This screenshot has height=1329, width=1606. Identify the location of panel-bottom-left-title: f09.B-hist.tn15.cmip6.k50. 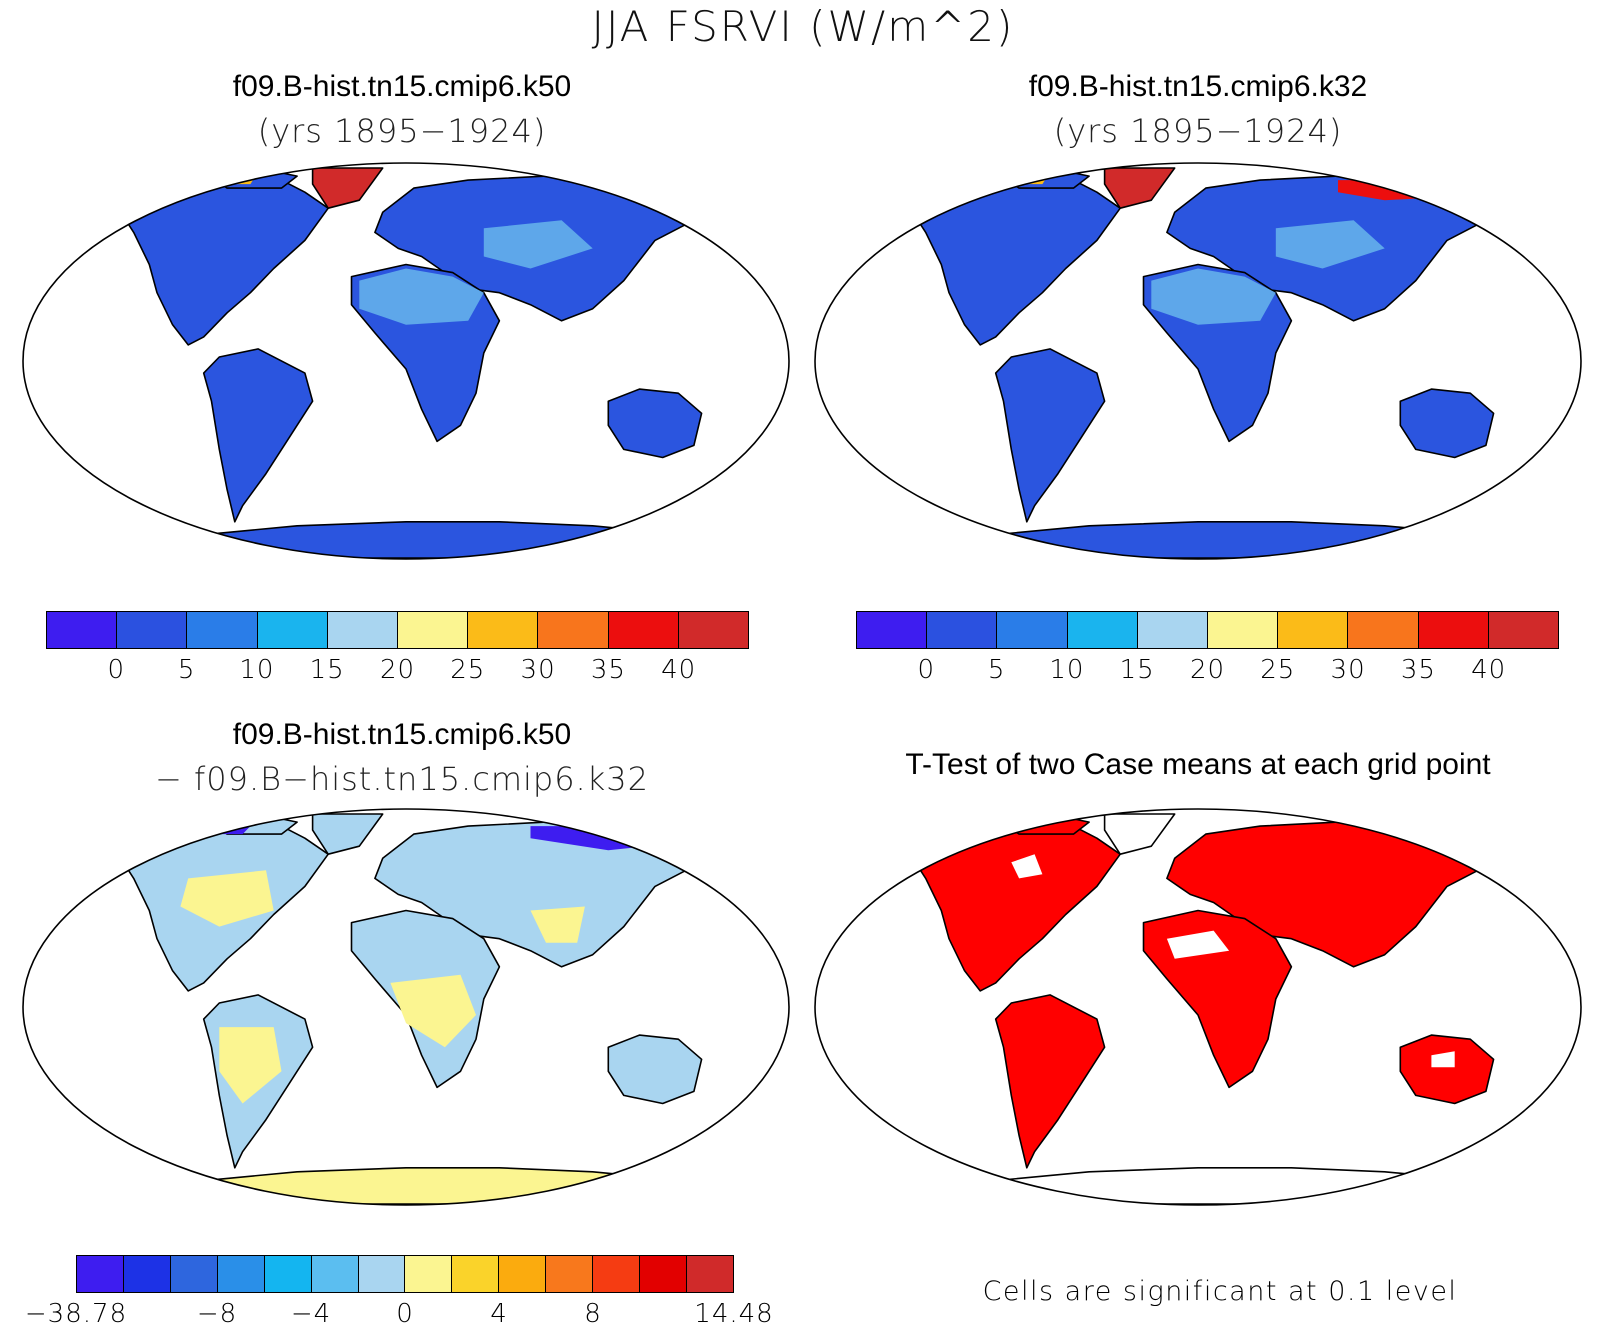
(402, 734).